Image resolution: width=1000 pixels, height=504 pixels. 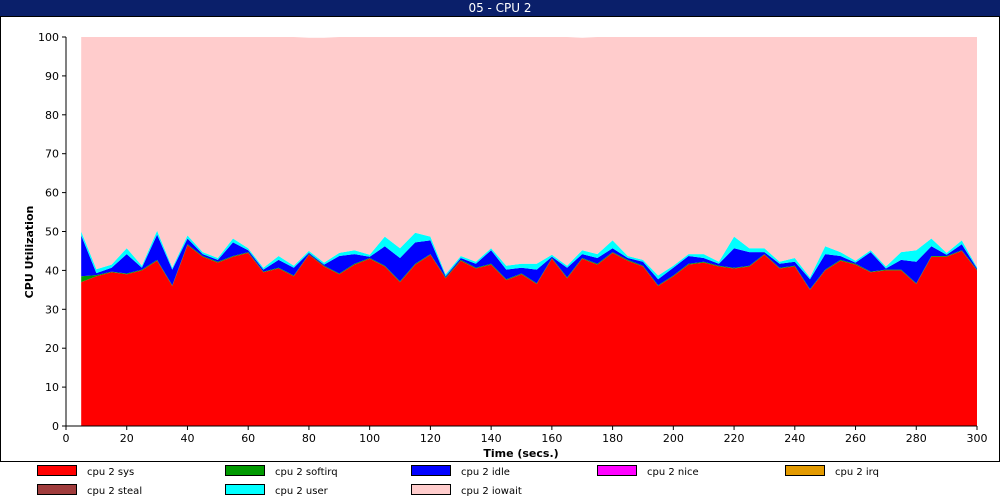 I want to click on legend-label: cpu 2 softirq, so click(x=306, y=472).